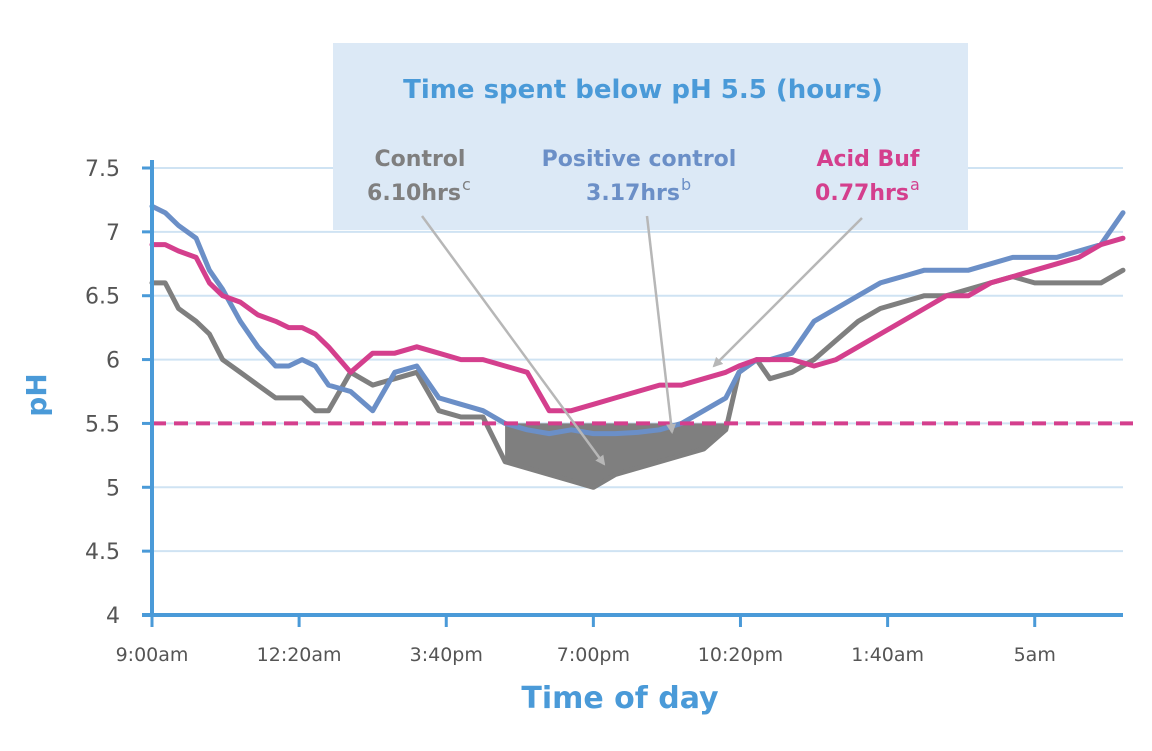  Describe the element at coordinates (650, 136) in the screenshot. I see `annotation-box` at that location.